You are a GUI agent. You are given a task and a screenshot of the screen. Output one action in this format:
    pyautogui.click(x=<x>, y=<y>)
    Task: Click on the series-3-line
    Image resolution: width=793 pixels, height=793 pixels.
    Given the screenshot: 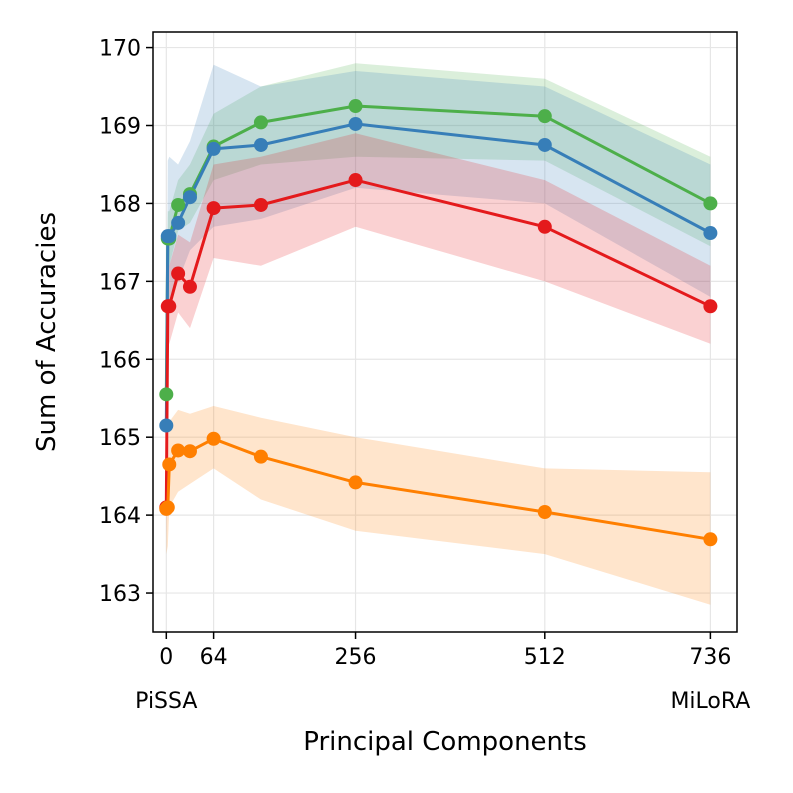 What is the action you would take?
    pyautogui.click(x=438, y=489)
    